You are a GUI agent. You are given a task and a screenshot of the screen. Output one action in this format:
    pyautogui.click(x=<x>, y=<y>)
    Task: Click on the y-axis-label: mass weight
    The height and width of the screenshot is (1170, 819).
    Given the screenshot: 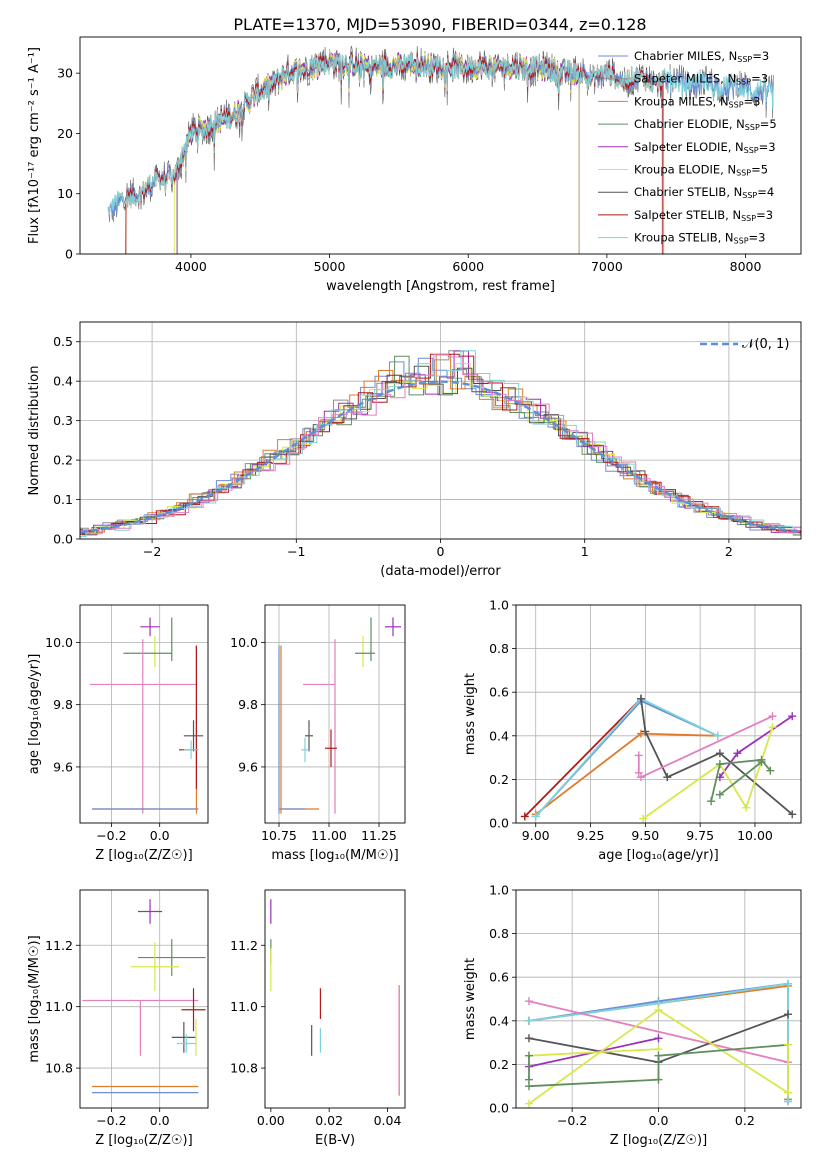 What is the action you would take?
    pyautogui.click(x=470, y=714)
    